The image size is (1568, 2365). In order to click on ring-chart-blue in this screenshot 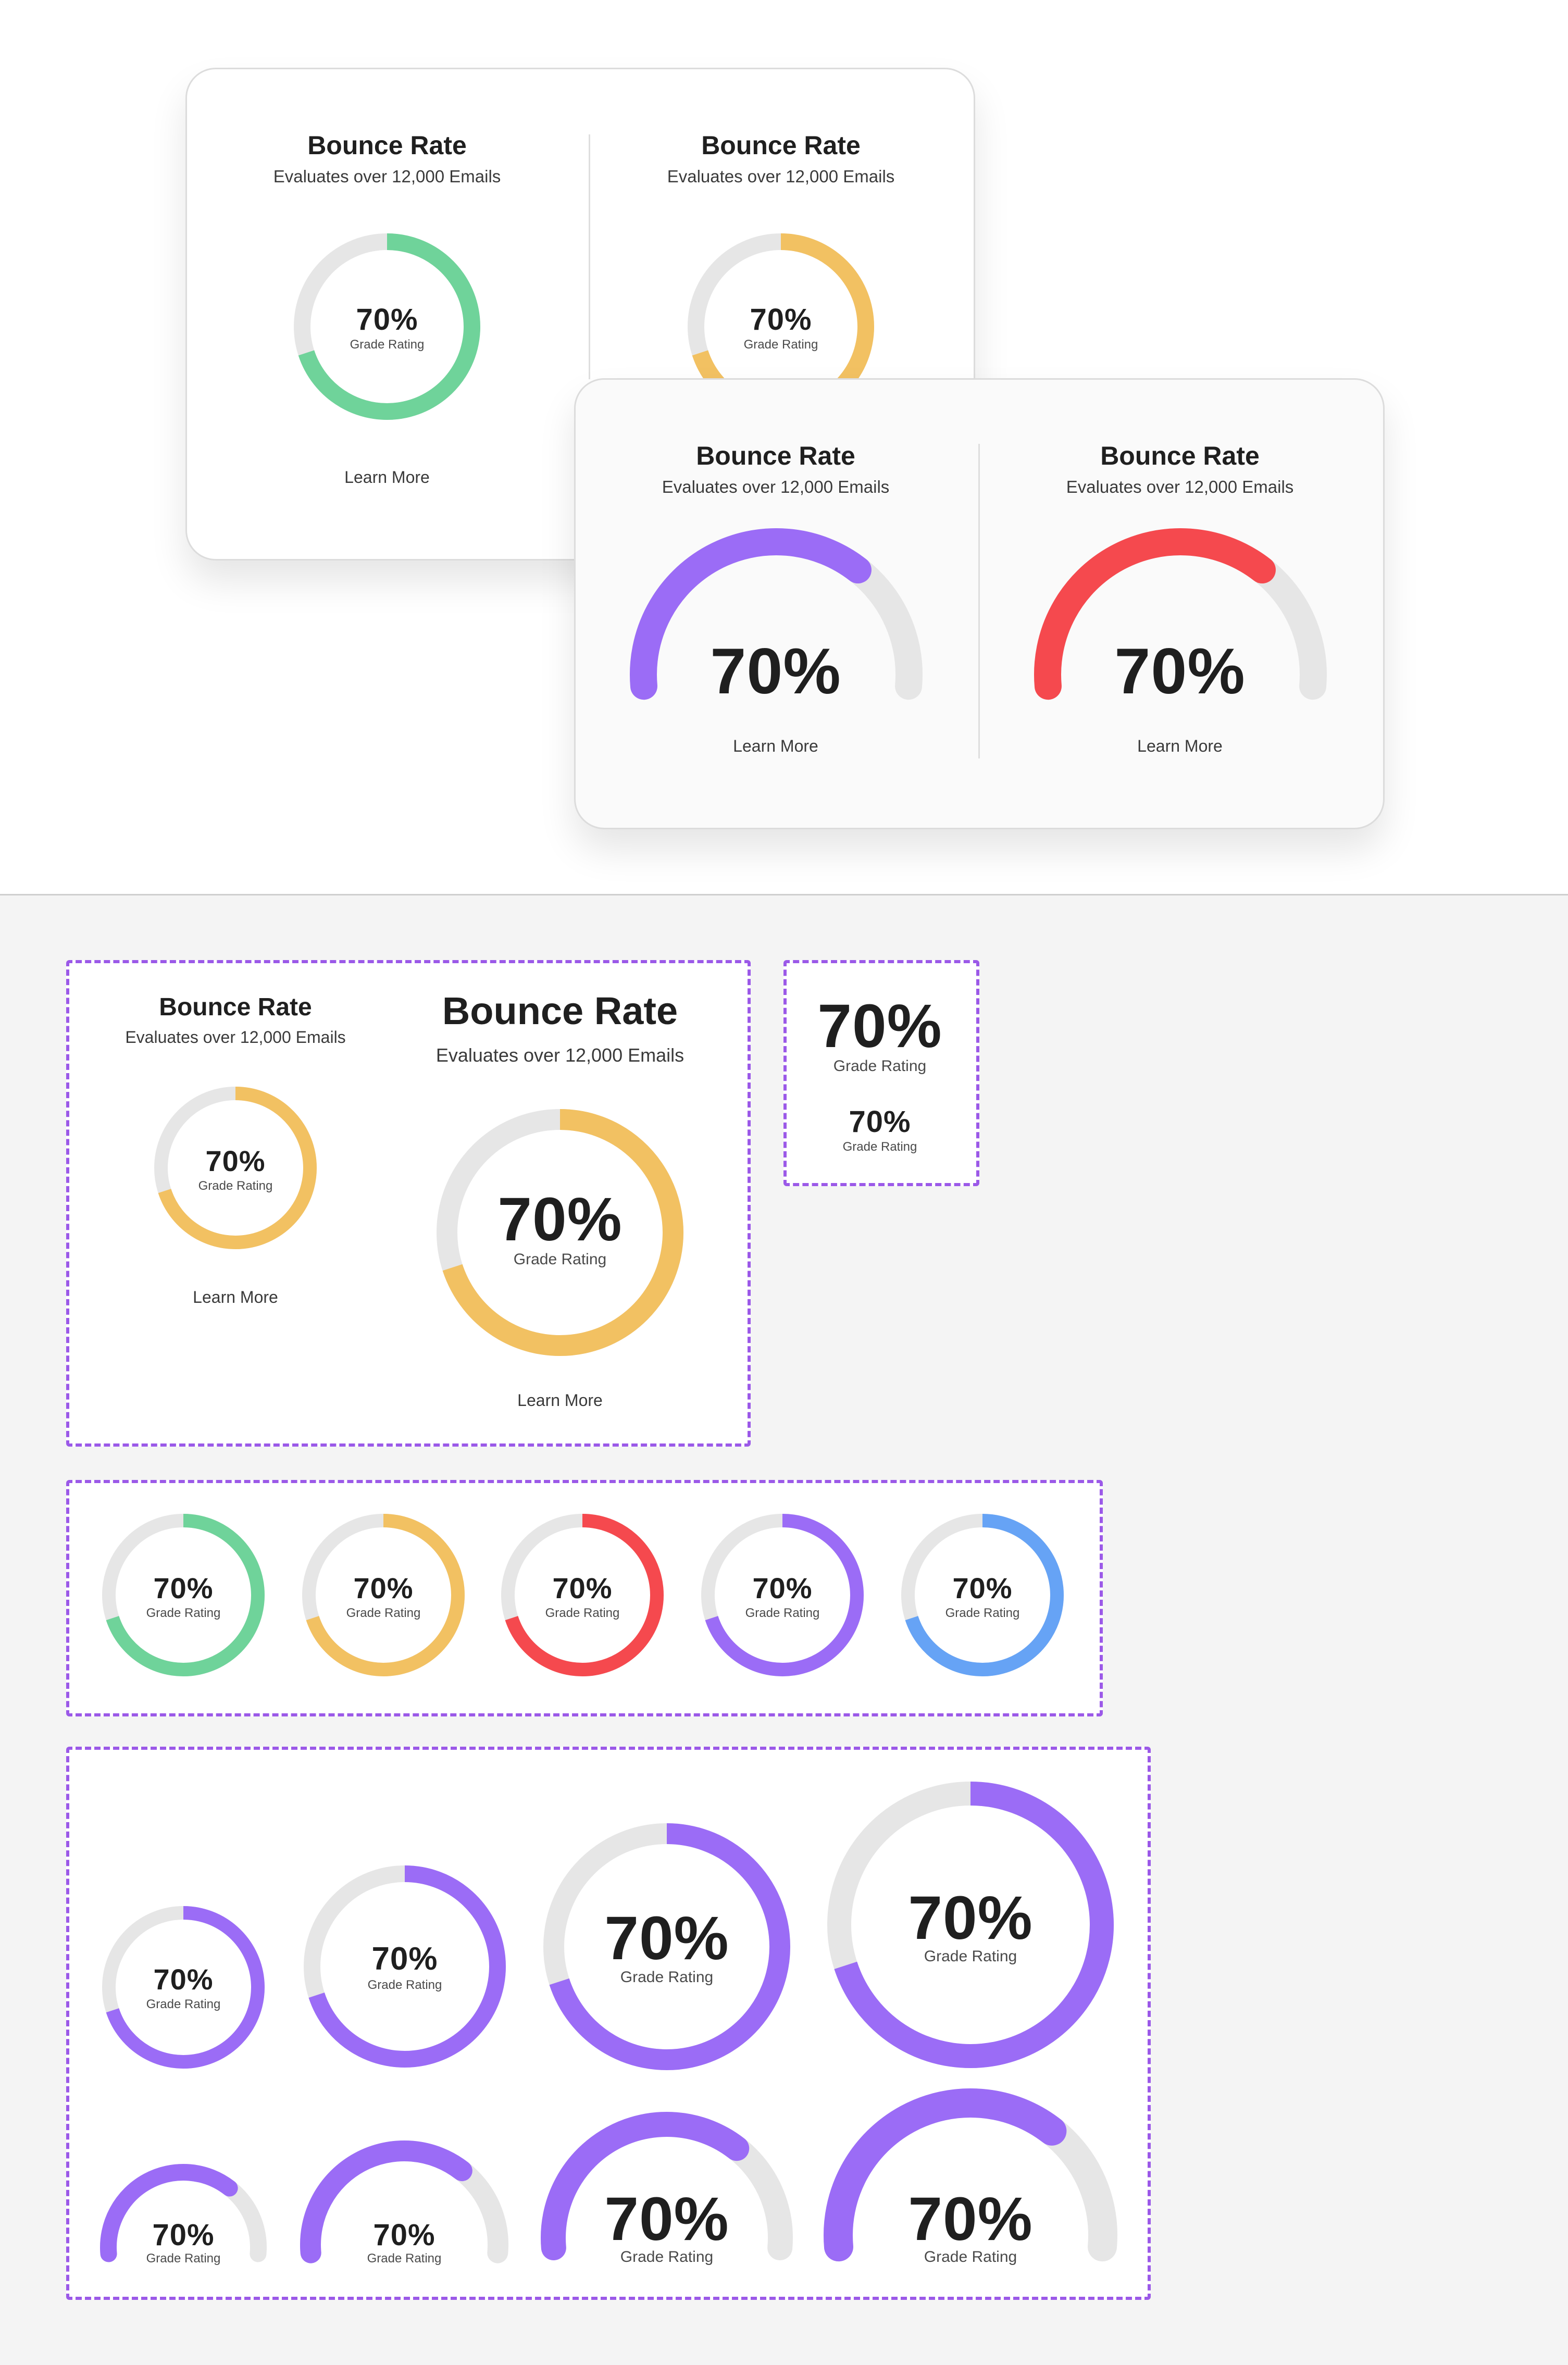, I will do `click(982, 1595)`.